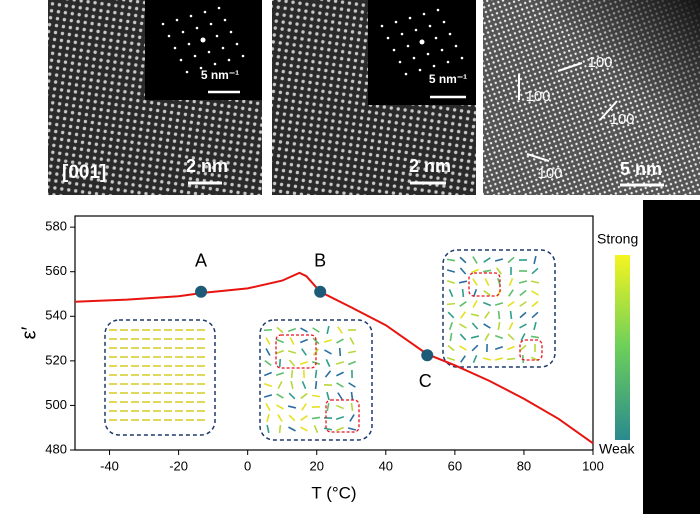 This screenshot has height=519, width=700. I want to click on point-label: A, so click(201, 261).